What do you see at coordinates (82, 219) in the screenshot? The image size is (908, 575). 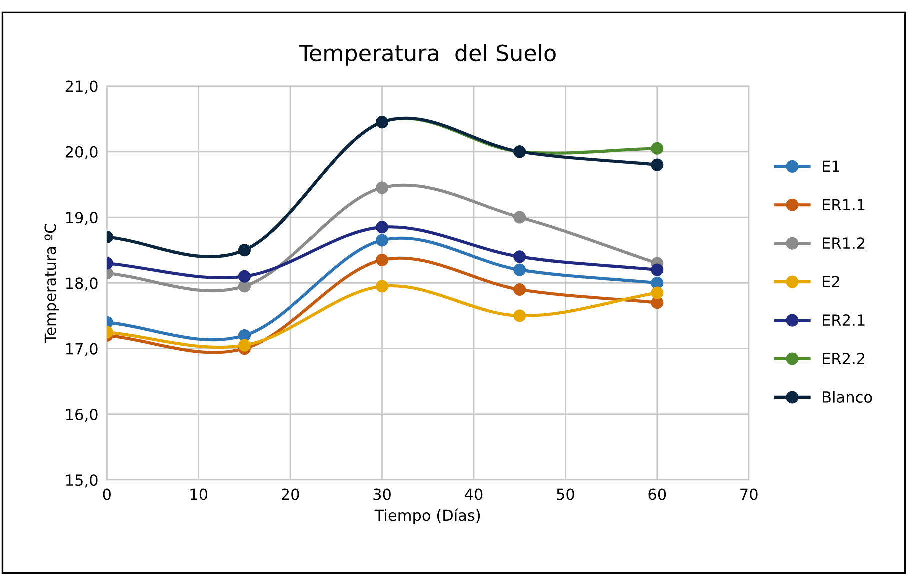 I see `y-tick-label: 19,0` at bounding box center [82, 219].